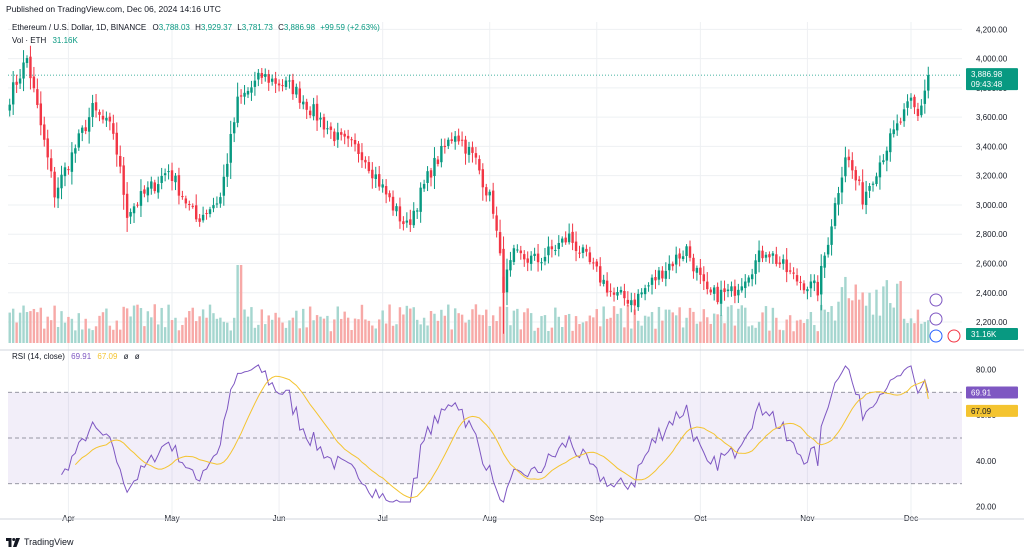 Image resolution: width=1024 pixels, height=553 pixels. I want to click on footer-brand: TradingView, so click(40, 542).